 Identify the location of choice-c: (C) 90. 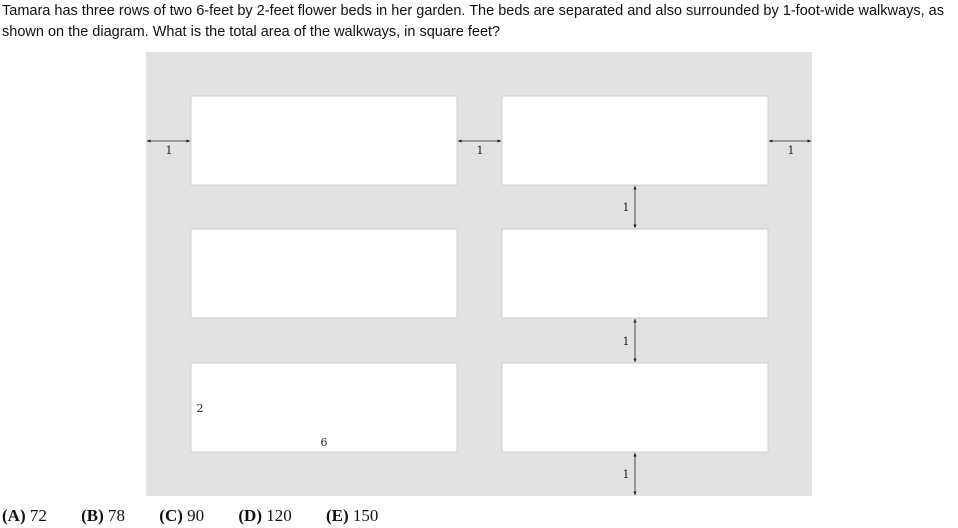
(181, 516).